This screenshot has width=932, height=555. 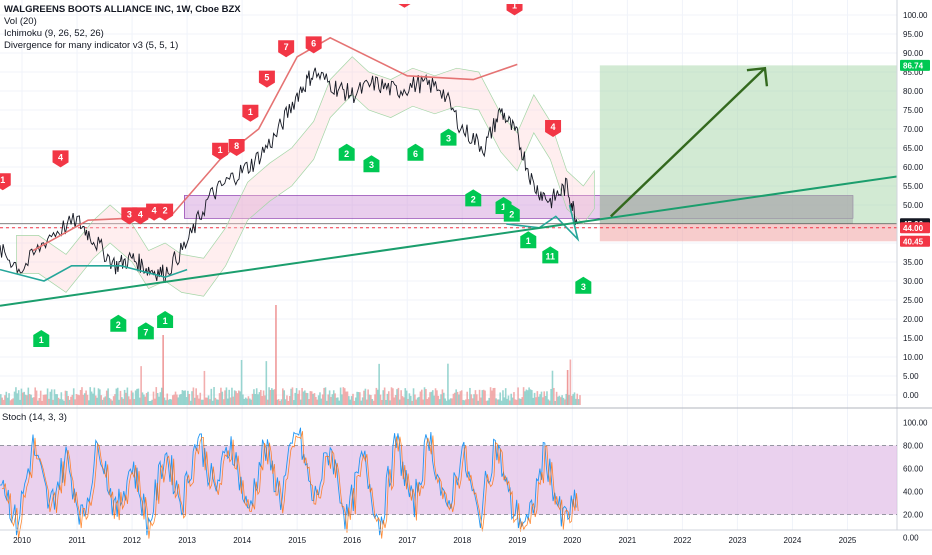 What do you see at coordinates (140, 216) in the screenshot?
I see `divergence-marker-bearish: 4` at bounding box center [140, 216].